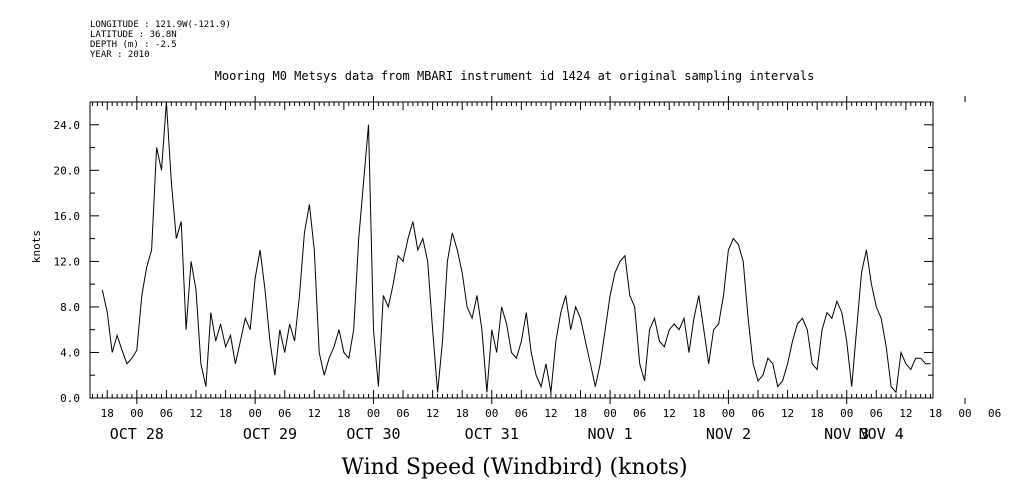 The height and width of the screenshot is (504, 1009). What do you see at coordinates (373, 434) in the screenshot?
I see `x-date-label: OCT 30` at bounding box center [373, 434].